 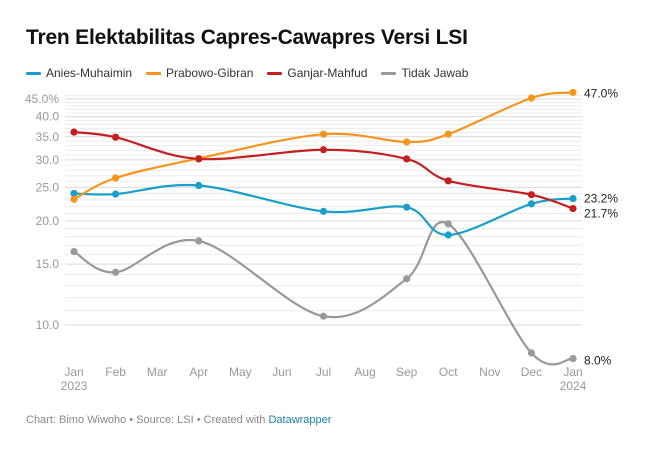 What do you see at coordinates (48, 325) in the screenshot?
I see `y-tick-label: 10.0` at bounding box center [48, 325].